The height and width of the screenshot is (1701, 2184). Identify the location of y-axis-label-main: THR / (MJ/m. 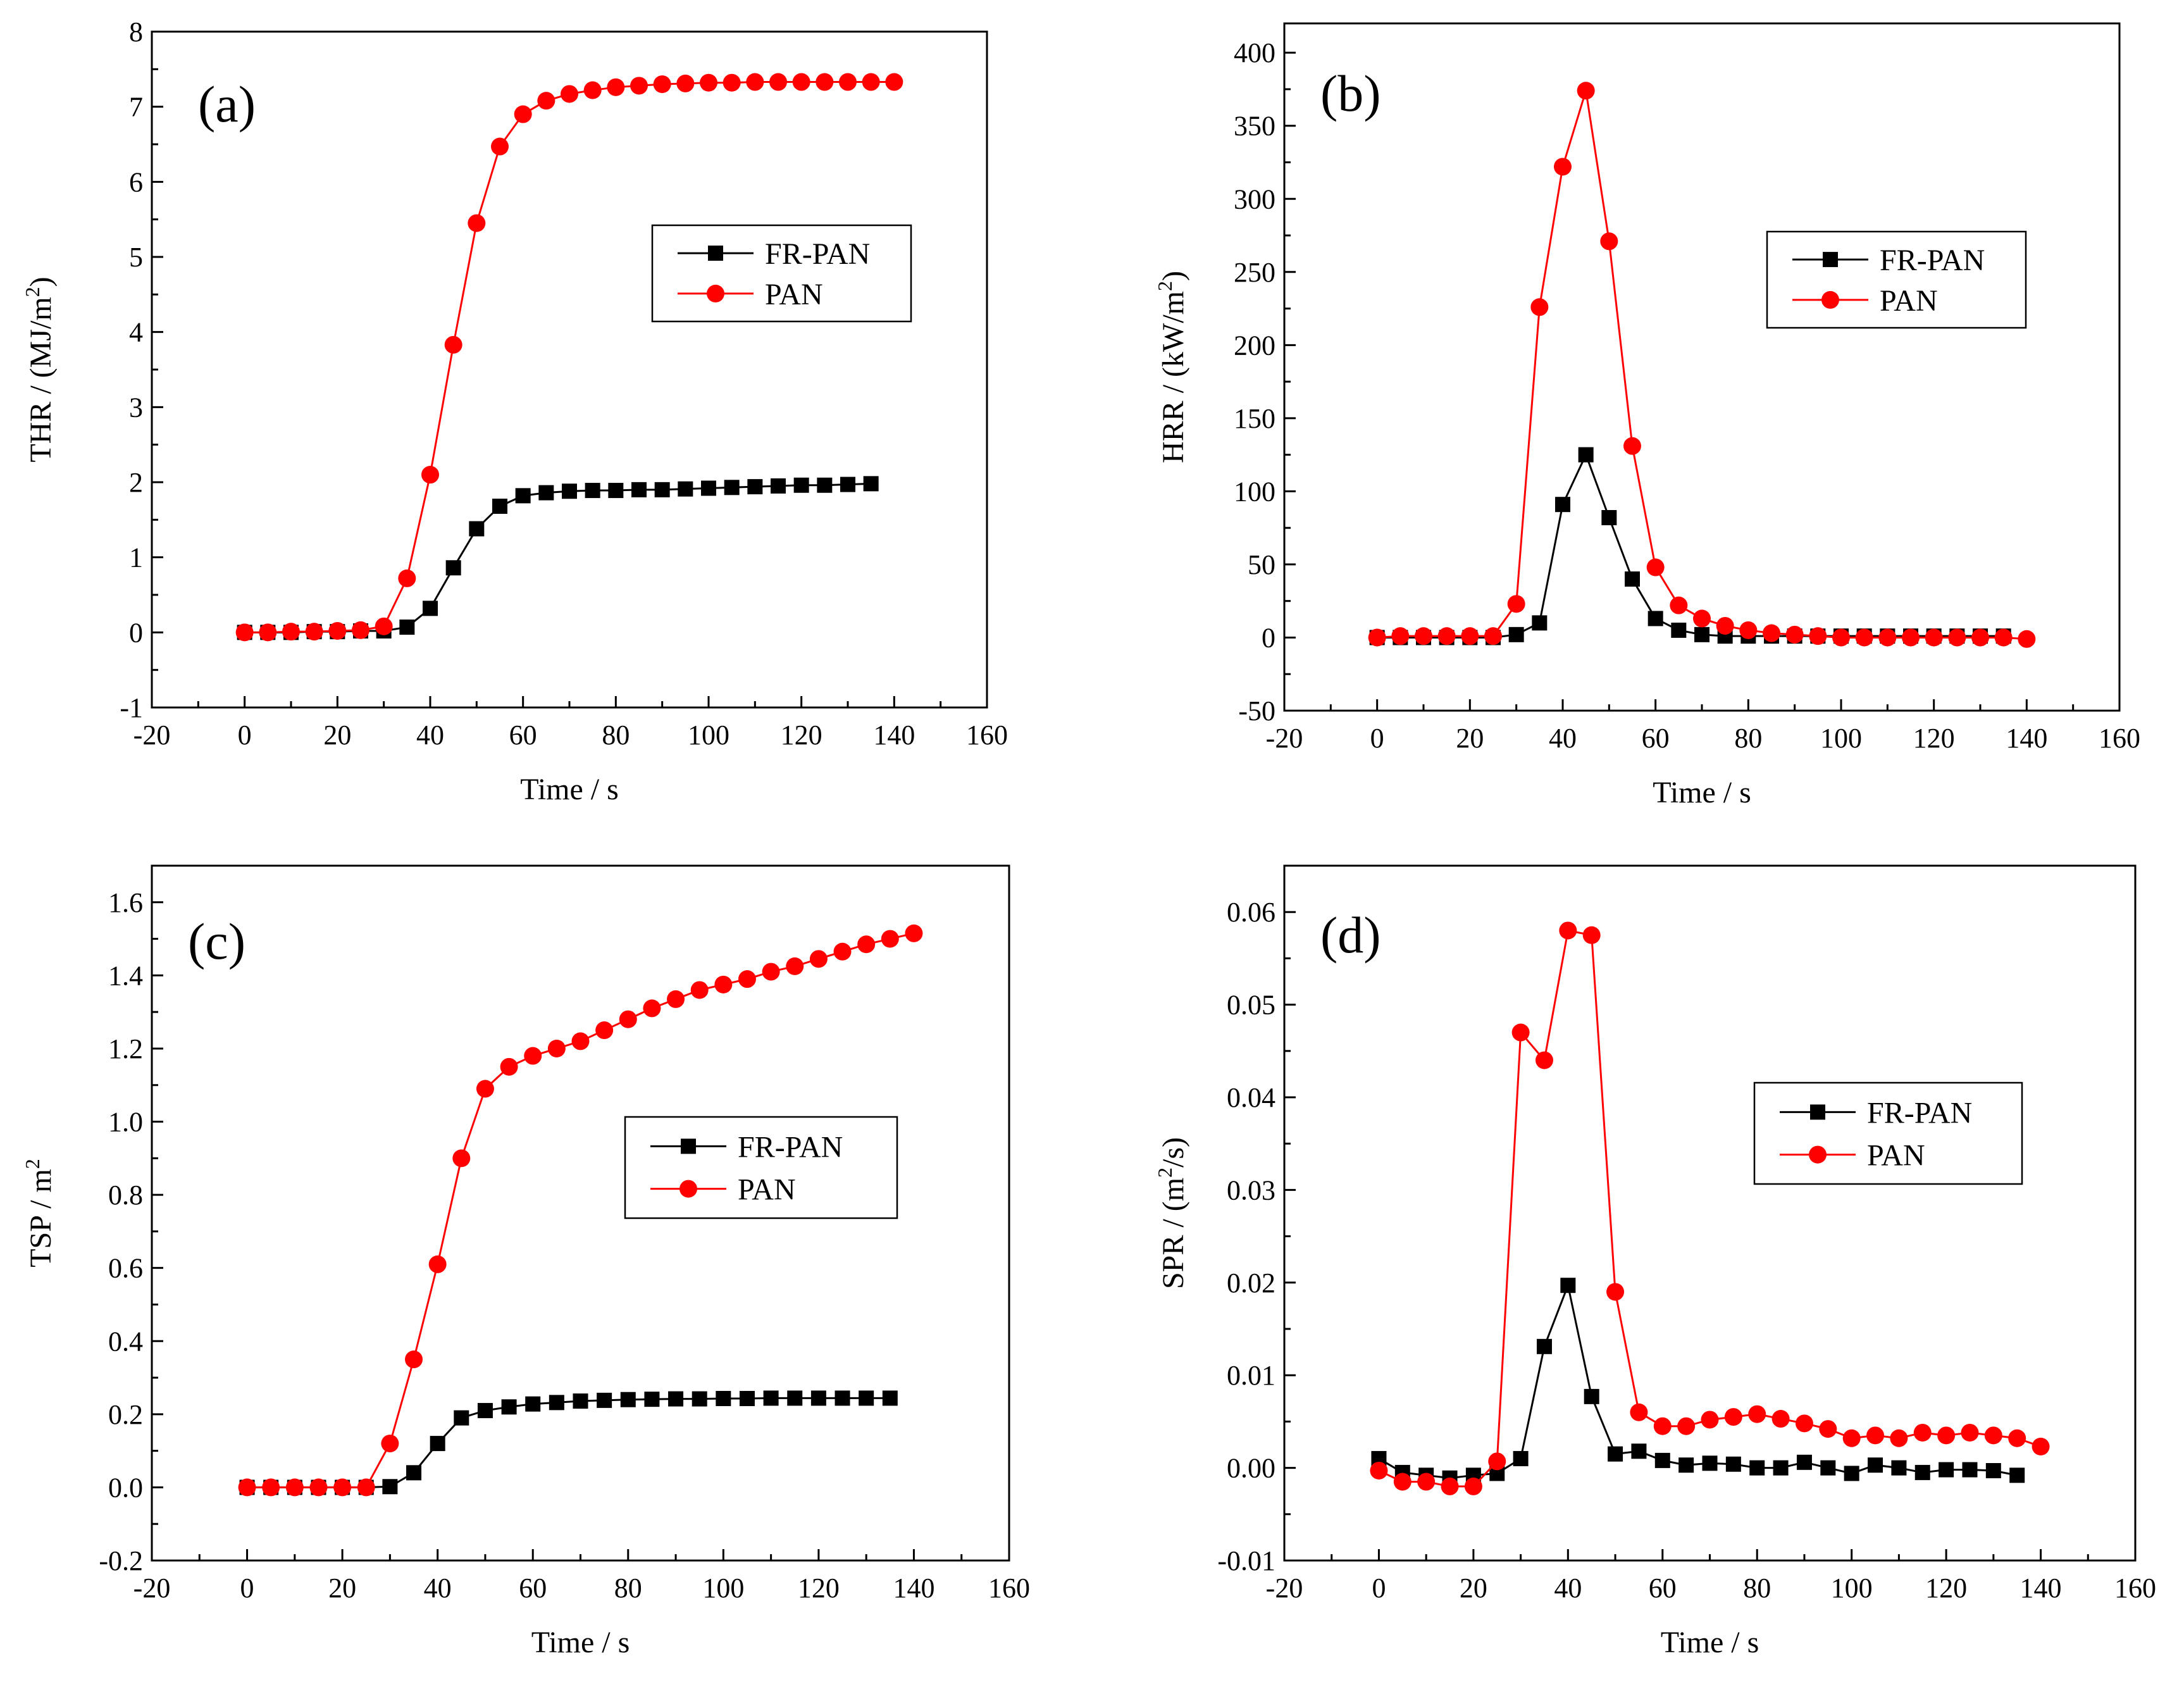
(41, 379).